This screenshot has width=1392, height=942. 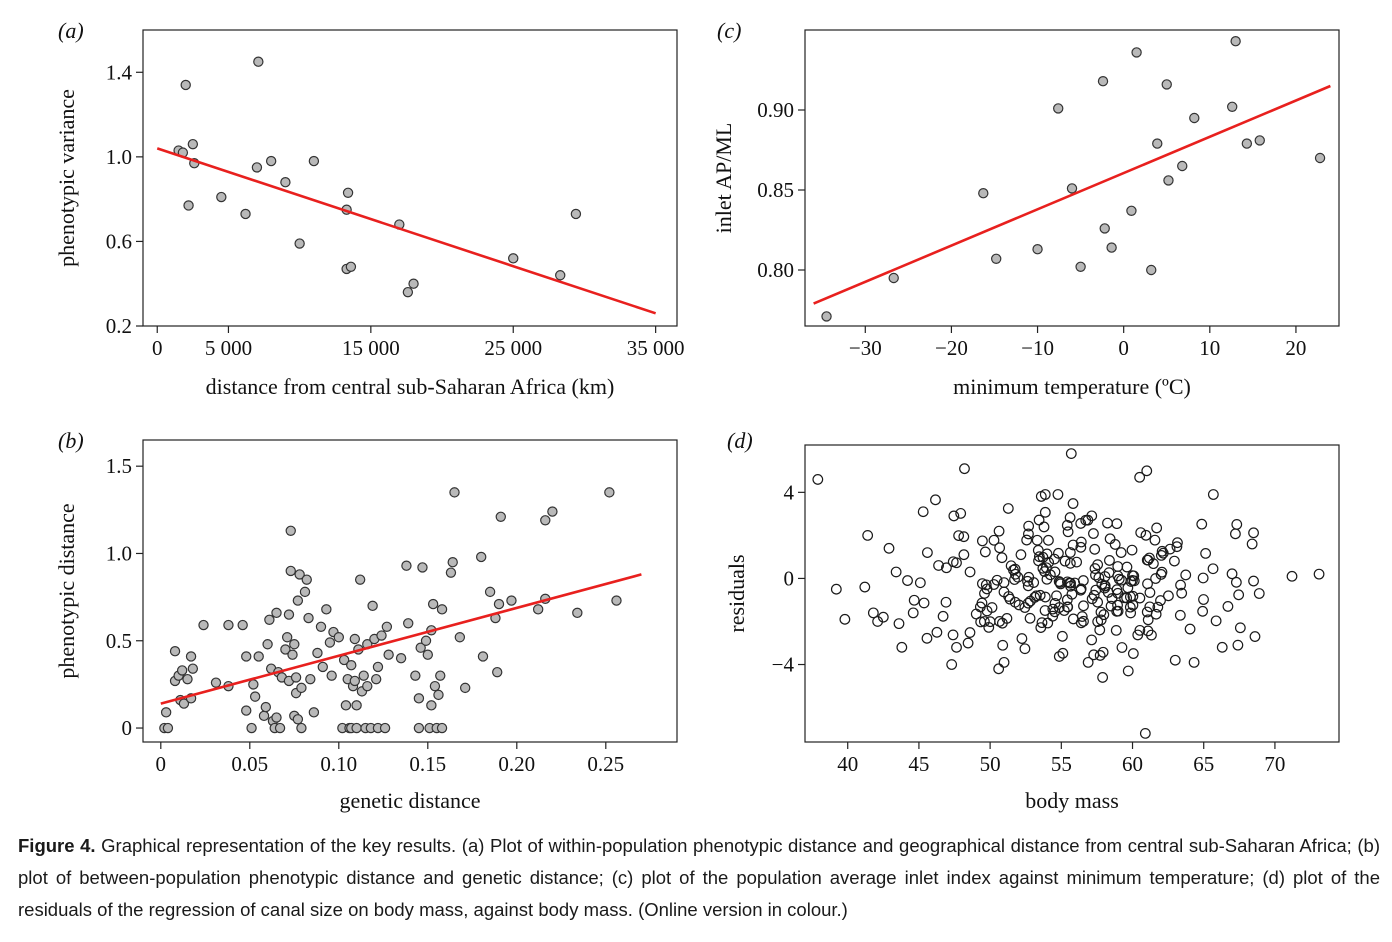 I want to click on x-tick-label: 10, so click(x=1209, y=348).